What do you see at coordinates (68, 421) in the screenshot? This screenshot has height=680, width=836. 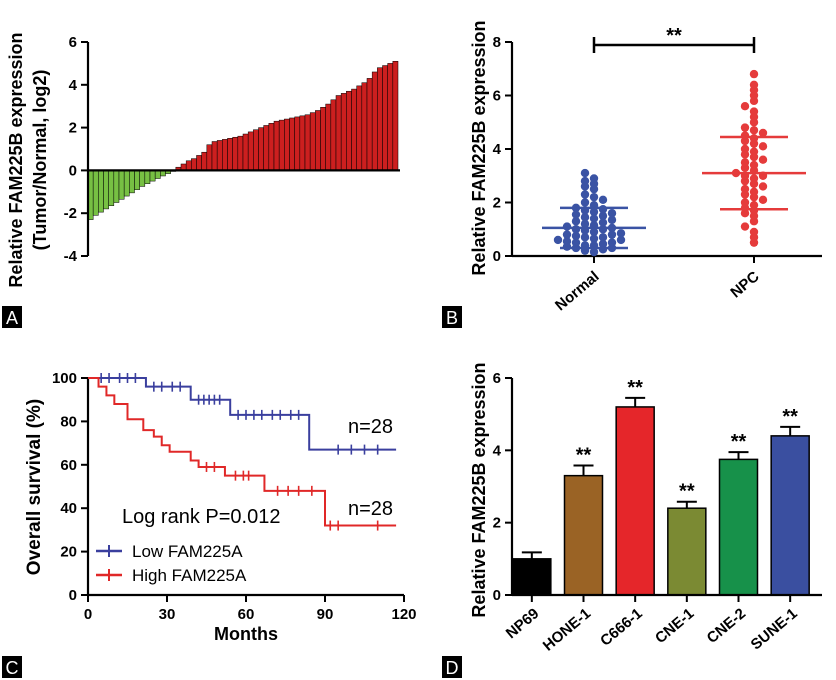 I see `panel-c-ytick-label: 80` at bounding box center [68, 421].